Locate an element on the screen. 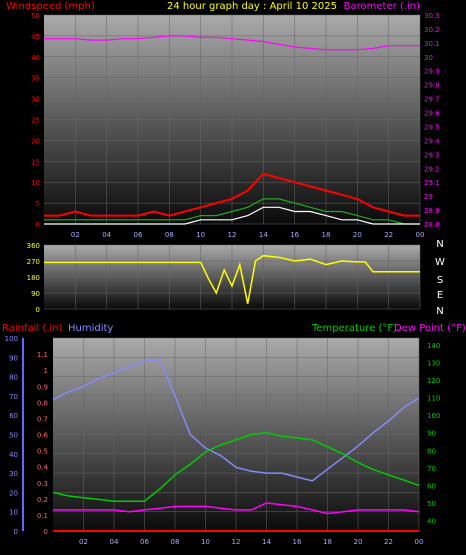 The height and width of the screenshot is (555, 466). humidity-tick-label: 70 is located at coordinates (13, 397).